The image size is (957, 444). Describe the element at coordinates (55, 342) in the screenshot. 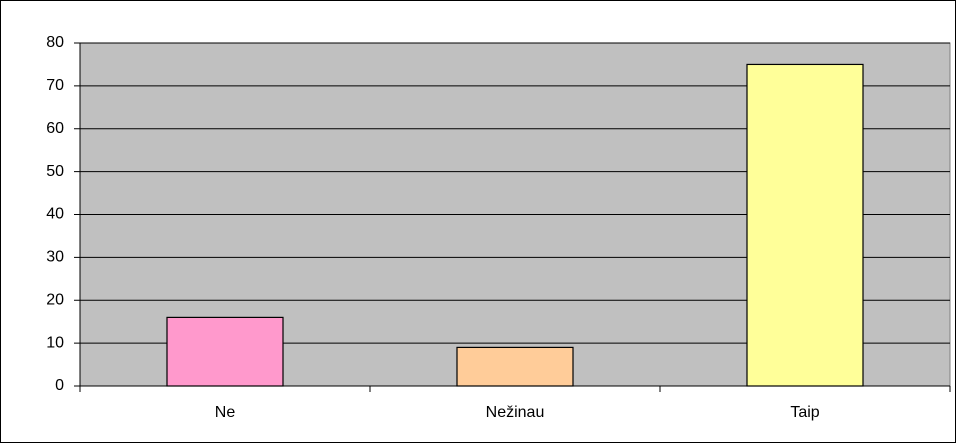

I see `y-tick-label: 10` at that location.